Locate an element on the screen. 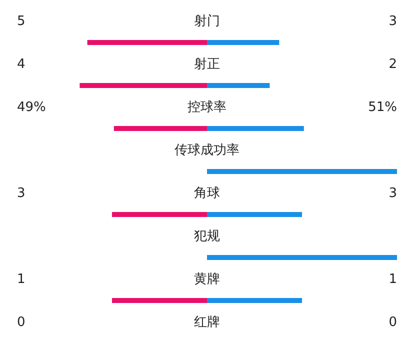 This screenshot has width=412, height=362. annotation: 1 is located at coordinates (392, 279).